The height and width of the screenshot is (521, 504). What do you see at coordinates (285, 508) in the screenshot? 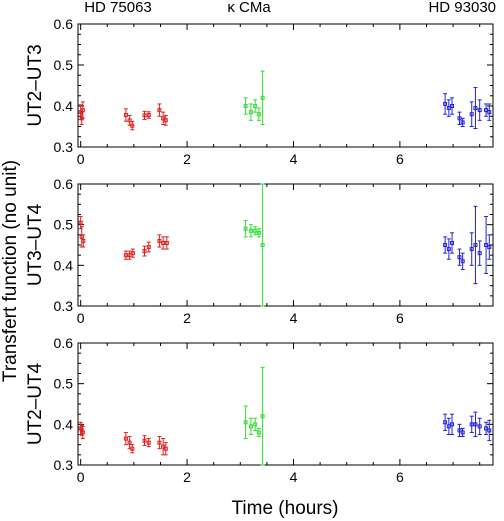
I see `figure-xlabel: Time (hours)` at bounding box center [285, 508].